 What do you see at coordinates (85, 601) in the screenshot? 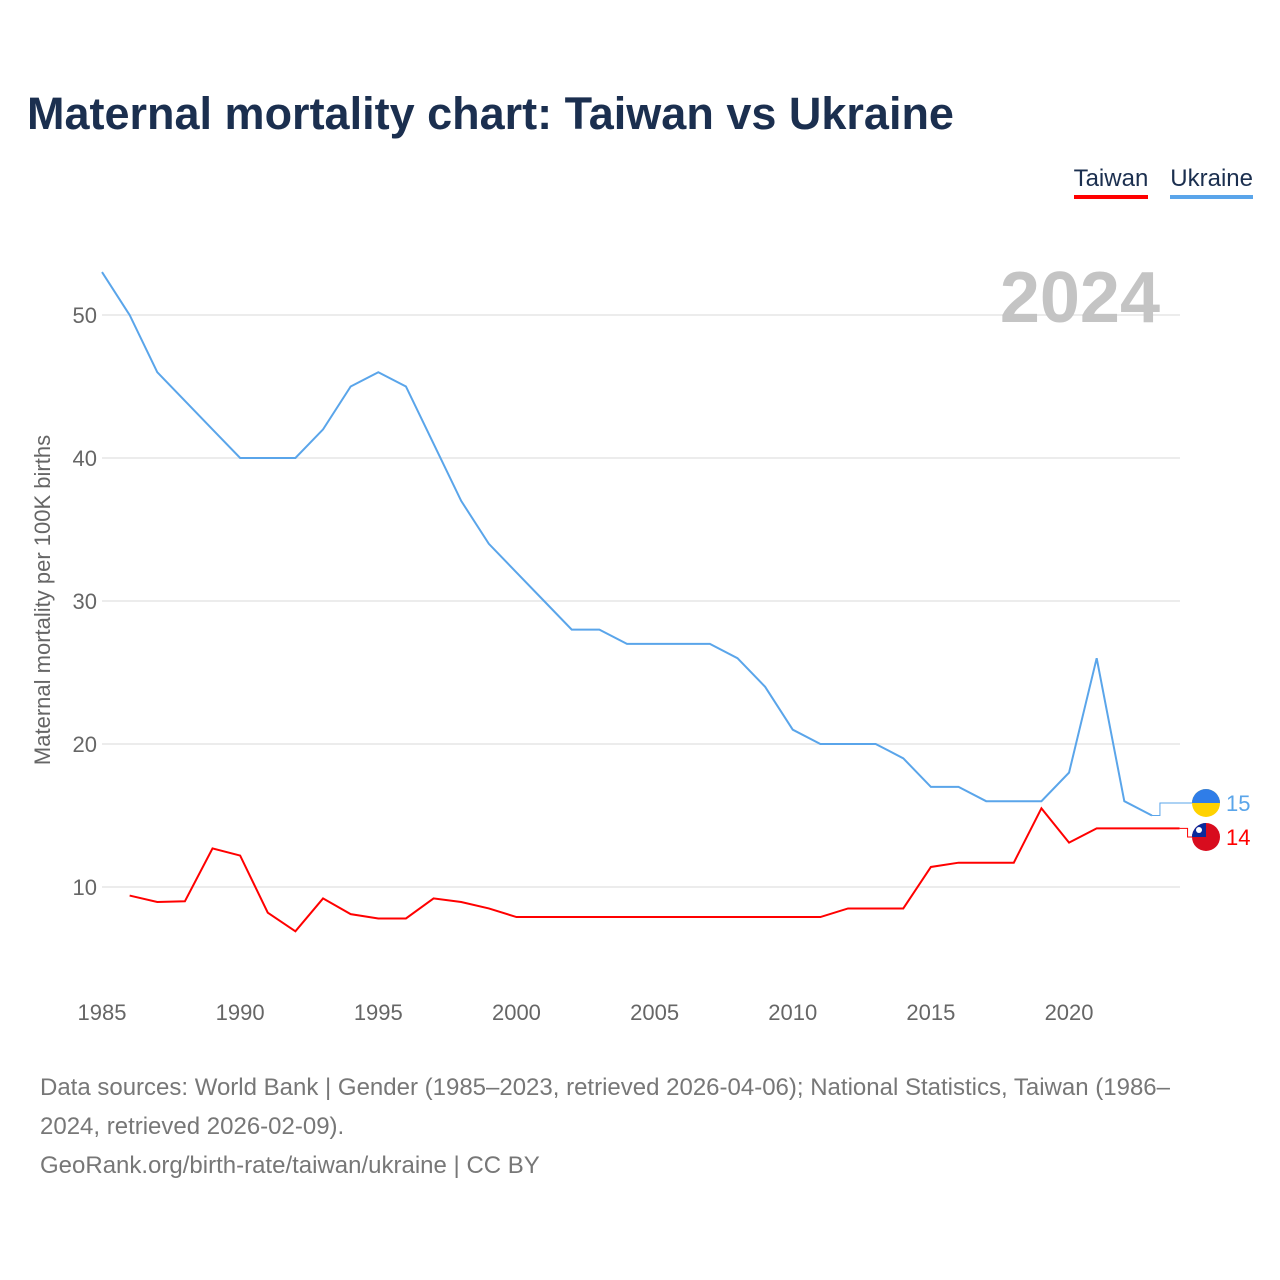
I see `y-tick-label: 30` at bounding box center [85, 601].